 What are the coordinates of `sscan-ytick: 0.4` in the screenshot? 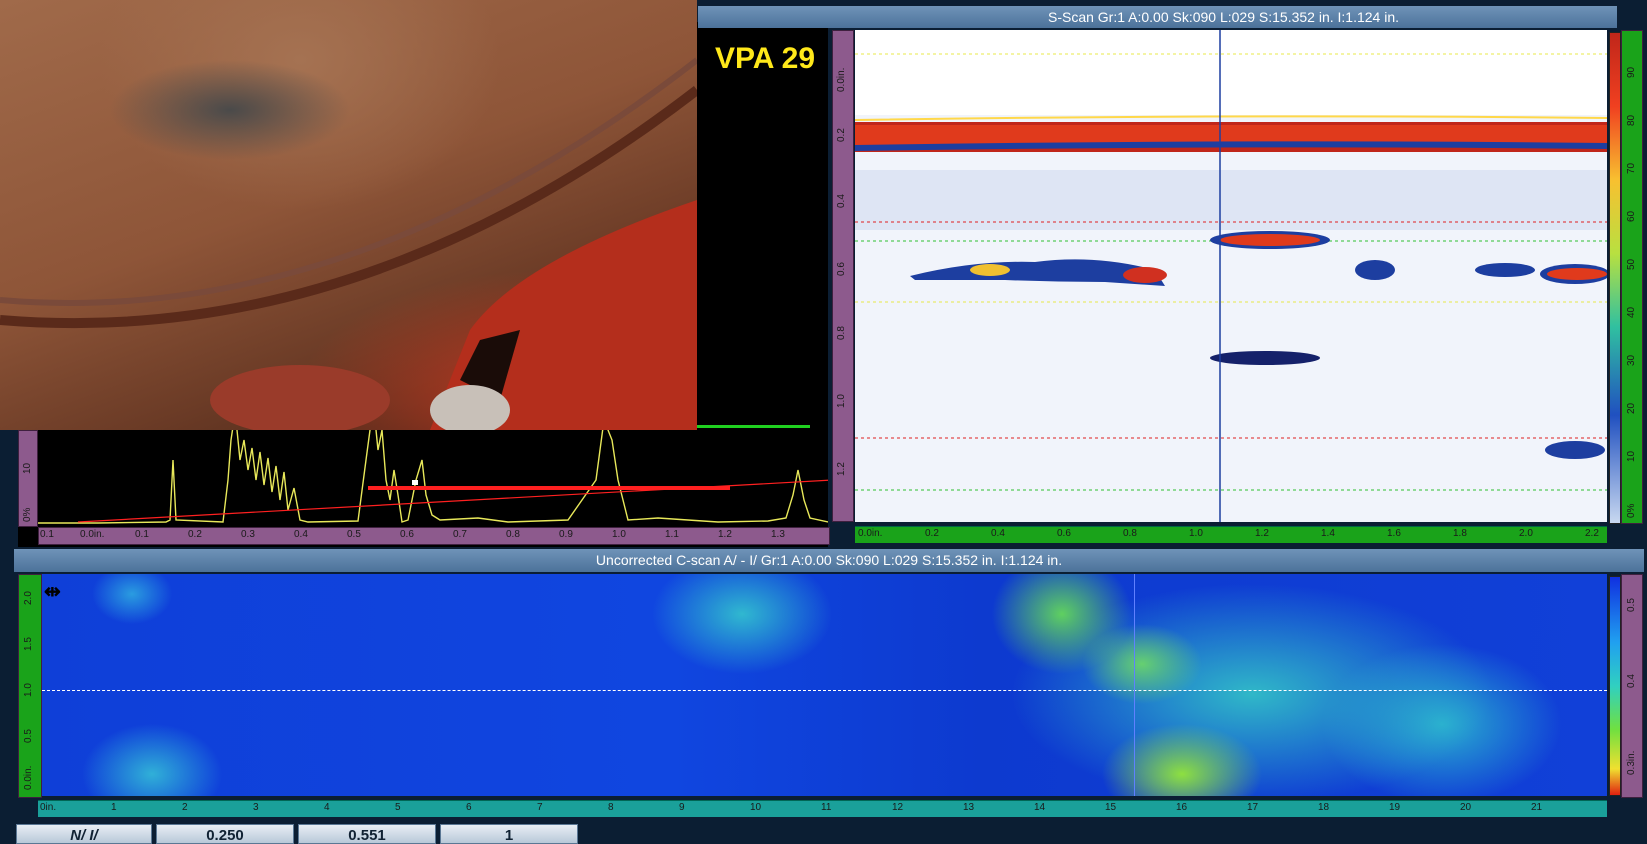 It's located at (841, 201).